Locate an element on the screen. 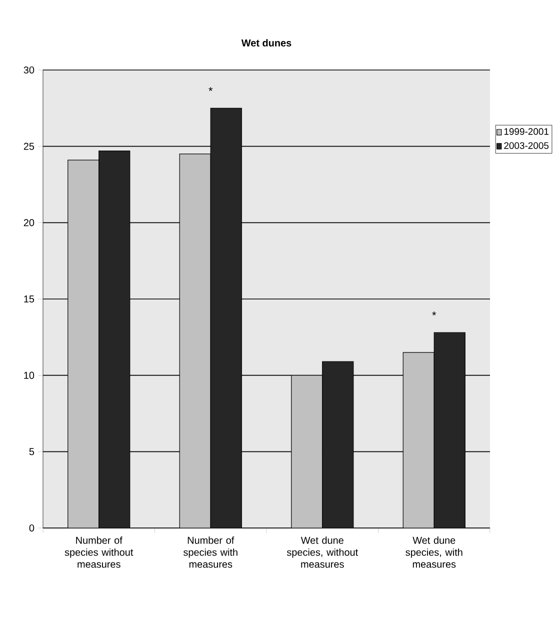  y-tick-label: 30 is located at coordinates (29, 70).